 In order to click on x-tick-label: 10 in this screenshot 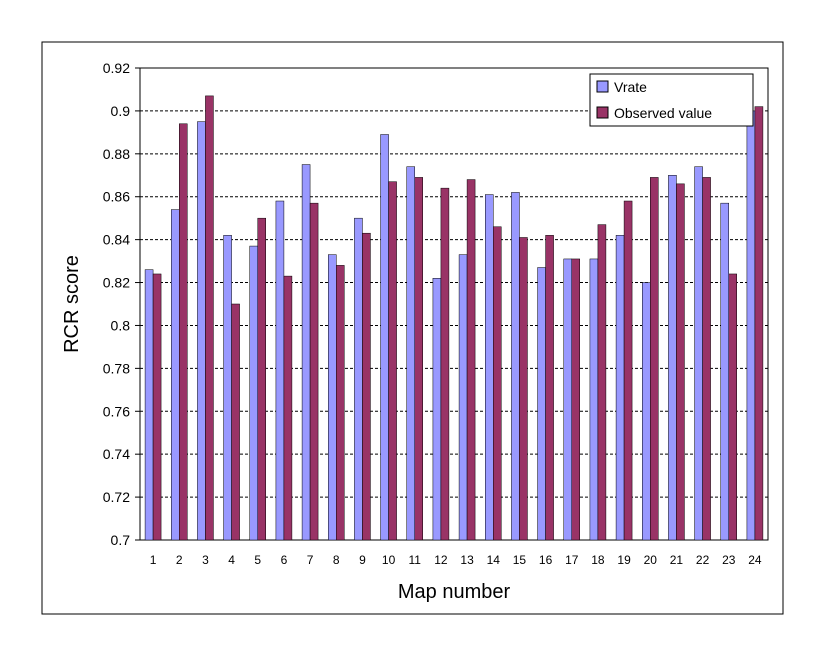, I will do `click(389, 560)`.